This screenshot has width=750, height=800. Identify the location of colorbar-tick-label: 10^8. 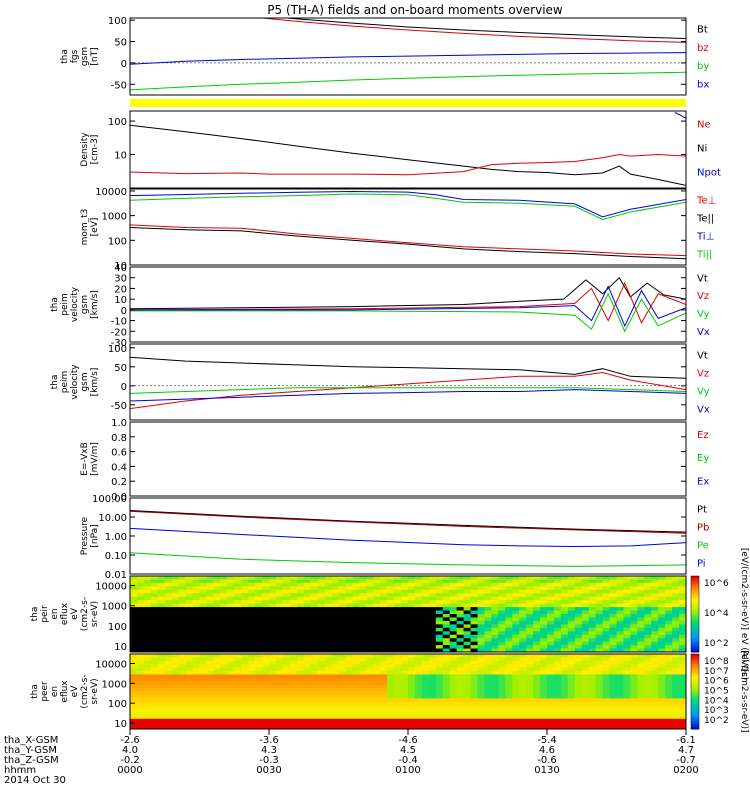
(716, 662).